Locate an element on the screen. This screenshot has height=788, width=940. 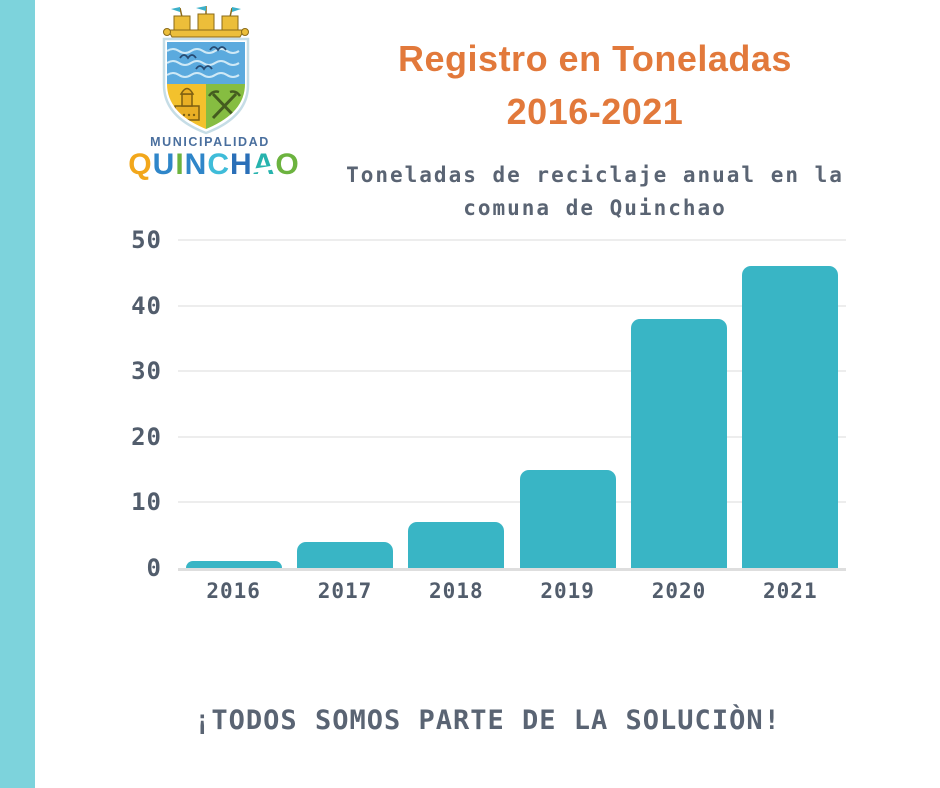
bar-2019 is located at coordinates (567, 518).